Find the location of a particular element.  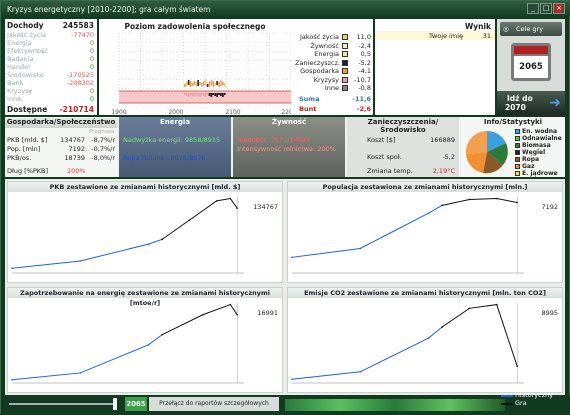

legend-value: -10,7 is located at coordinates (362, 79).